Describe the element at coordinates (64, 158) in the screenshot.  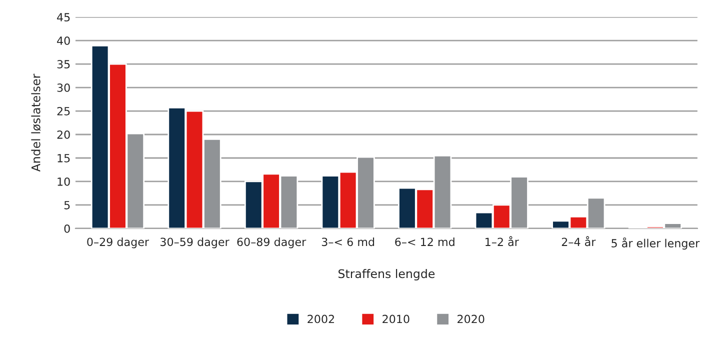
I see `y-tick-label: 15` at that location.